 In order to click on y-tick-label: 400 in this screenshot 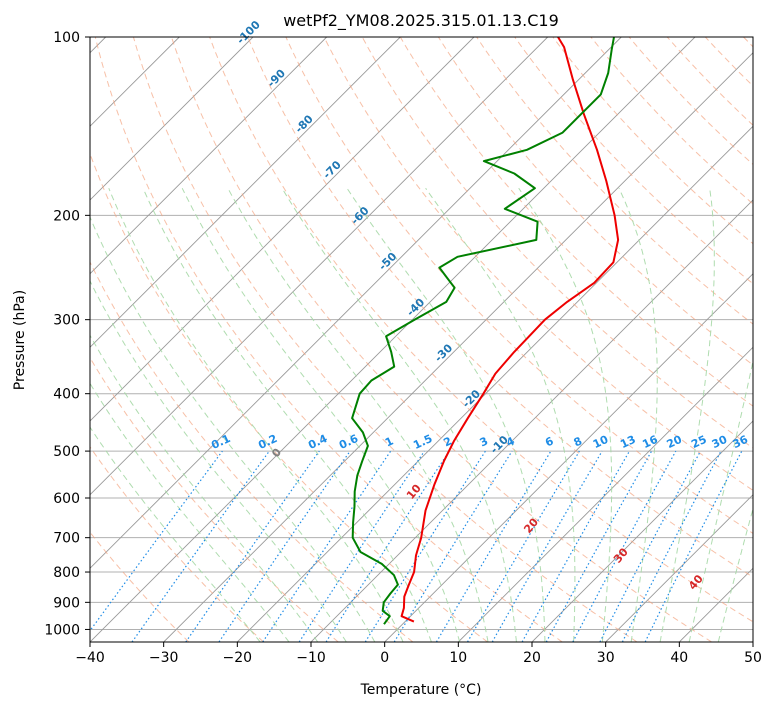, I will do `click(66, 395)`.